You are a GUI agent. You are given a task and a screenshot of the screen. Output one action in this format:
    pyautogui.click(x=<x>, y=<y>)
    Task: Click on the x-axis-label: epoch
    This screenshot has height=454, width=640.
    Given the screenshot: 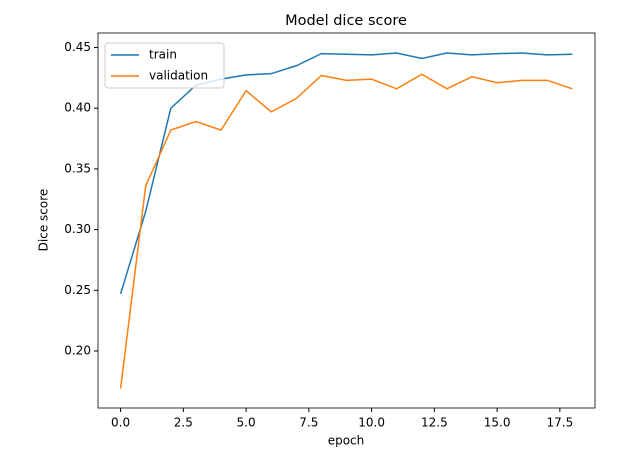 What is the action you would take?
    pyautogui.click(x=346, y=441)
    